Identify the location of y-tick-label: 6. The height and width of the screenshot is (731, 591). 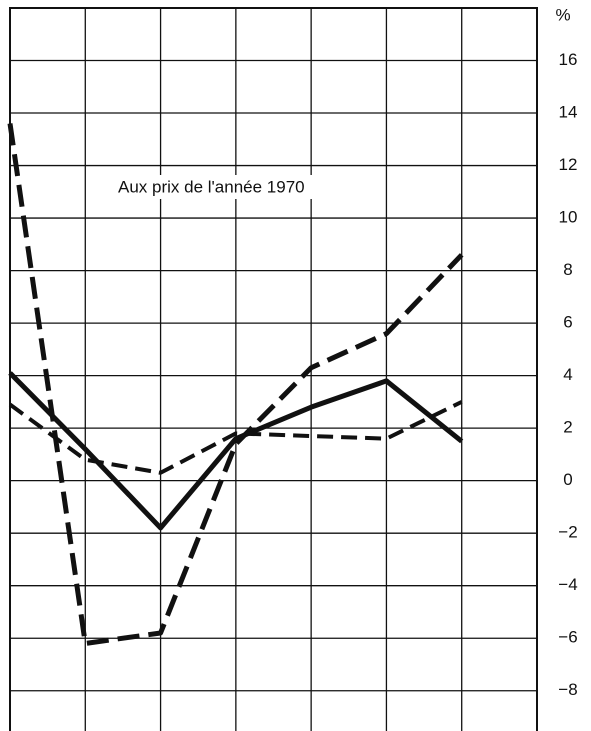
(567, 322).